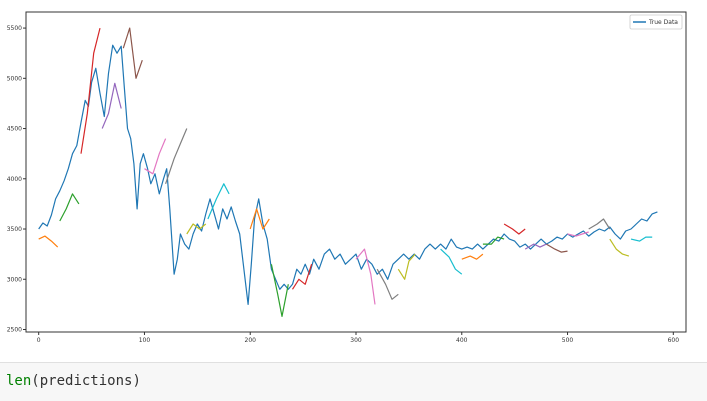 This screenshot has height=401, width=707. Describe the element at coordinates (14, 329) in the screenshot. I see `y-tick-label: 2500` at that location.